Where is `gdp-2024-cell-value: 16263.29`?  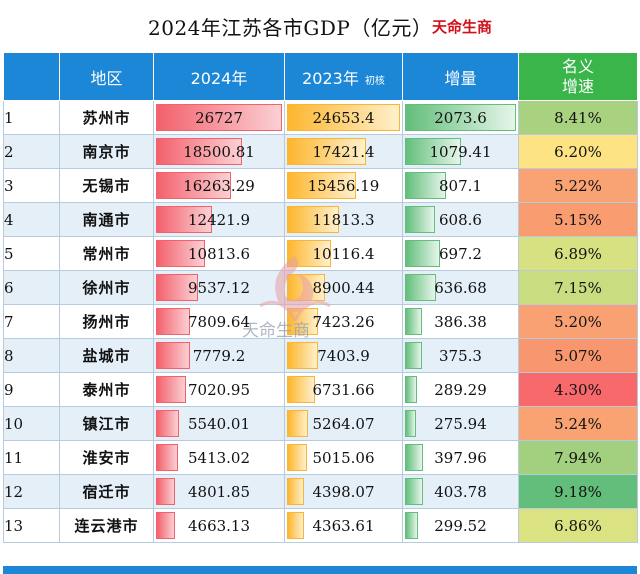
gdp-2024-cell-value: 16263.29 is located at coordinates (219, 185).